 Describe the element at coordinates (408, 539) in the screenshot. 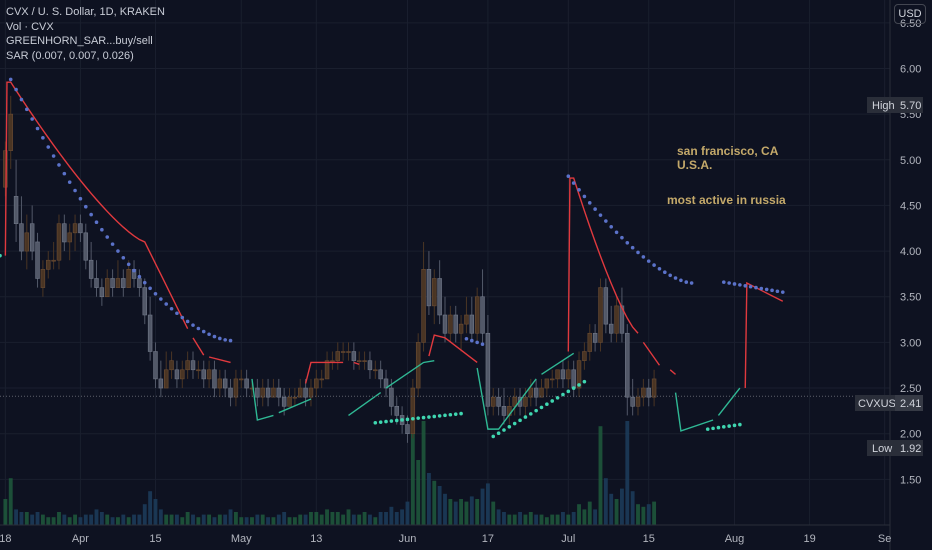

I see `time-tick-label: Jun` at that location.